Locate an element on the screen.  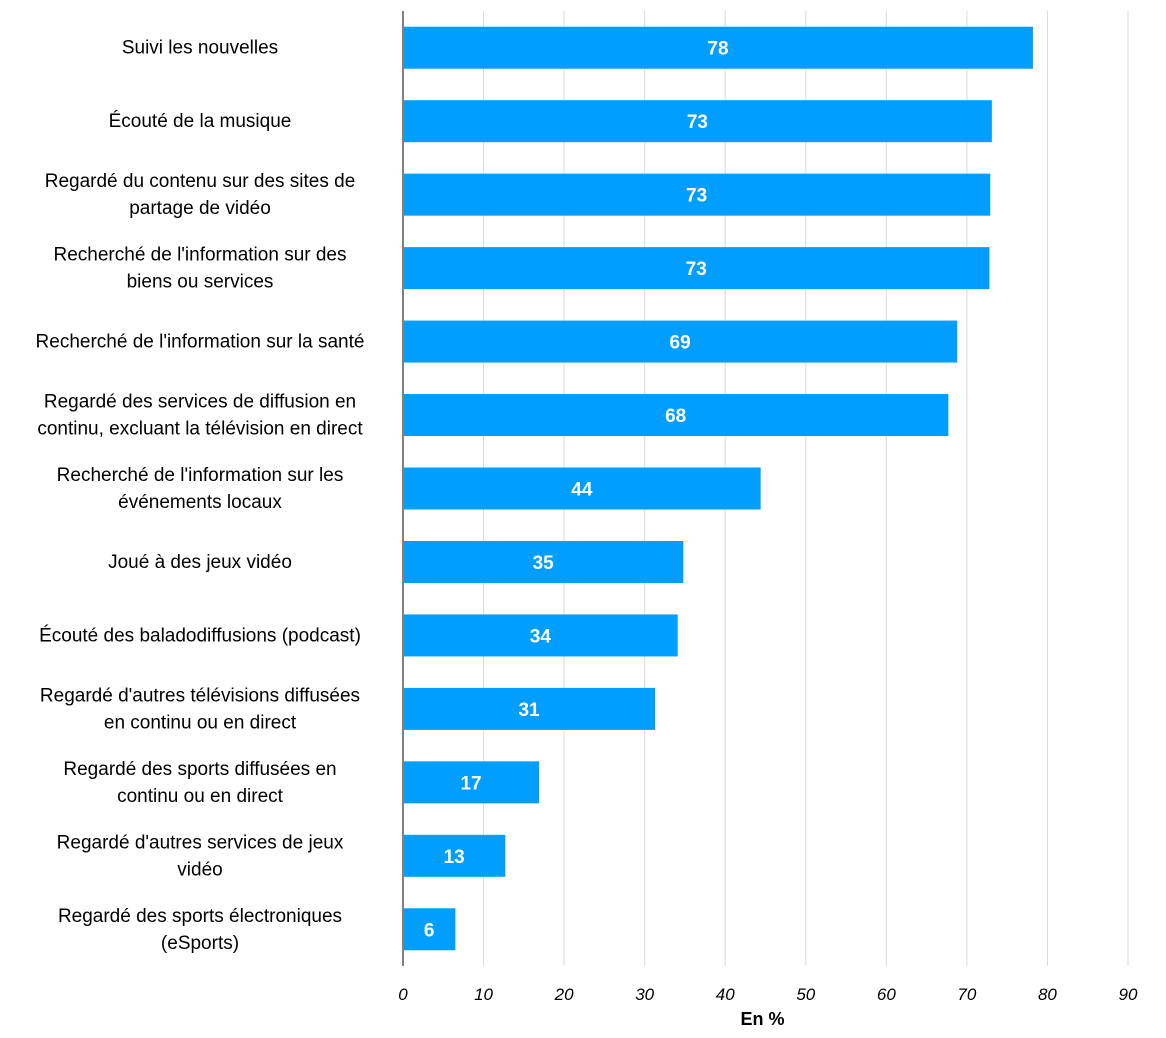
x-tick-label: 90 is located at coordinates (1128, 994).